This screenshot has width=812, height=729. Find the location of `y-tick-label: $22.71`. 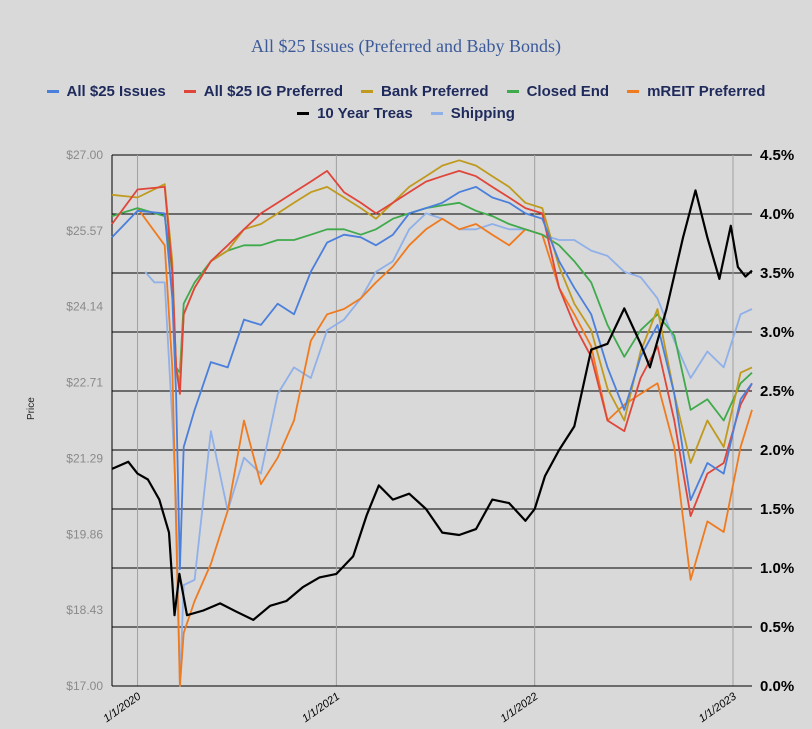

y-tick-label: $22.71 is located at coordinates (84, 383).